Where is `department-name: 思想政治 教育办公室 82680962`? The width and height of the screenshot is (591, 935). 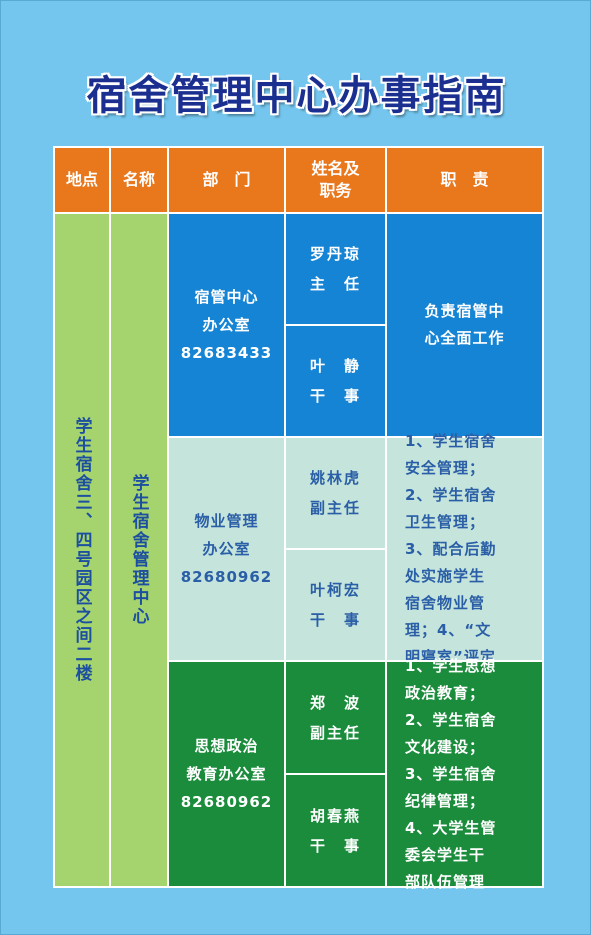
department-name: 思想政治 教育办公室 82680962 is located at coordinates (226, 774).